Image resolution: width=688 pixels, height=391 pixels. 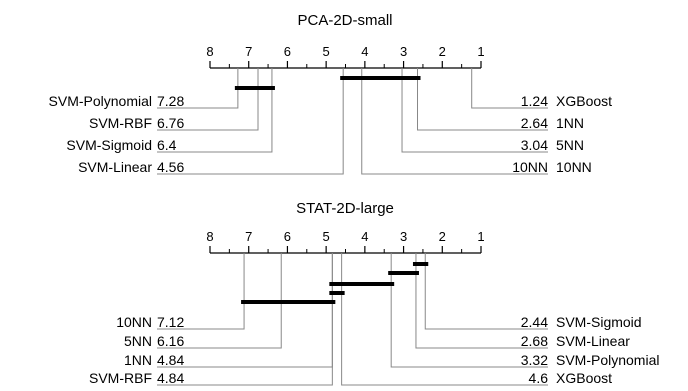 What do you see at coordinates (403, 51) in the screenshot?
I see `panel-1-tick-label-3: 3` at bounding box center [403, 51].